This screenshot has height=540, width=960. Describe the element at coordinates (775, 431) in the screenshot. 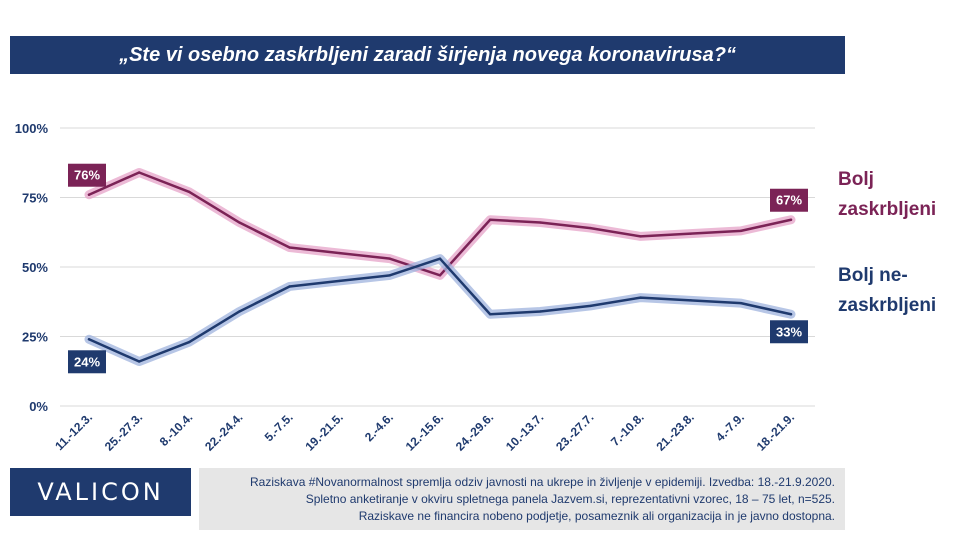

I see `x-tick-label: 18.-21.9.` at that location.